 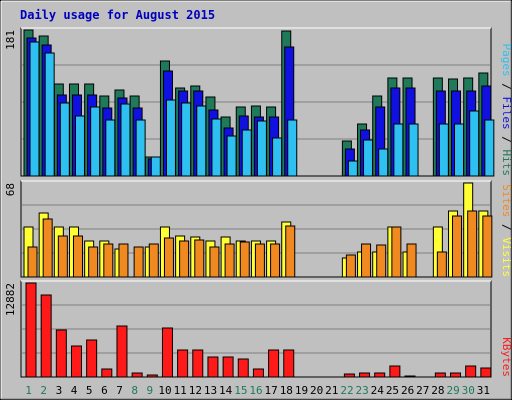 What do you see at coordinates (286, 390) in the screenshot?
I see `x-tick-label-day-18: 18` at bounding box center [286, 390].